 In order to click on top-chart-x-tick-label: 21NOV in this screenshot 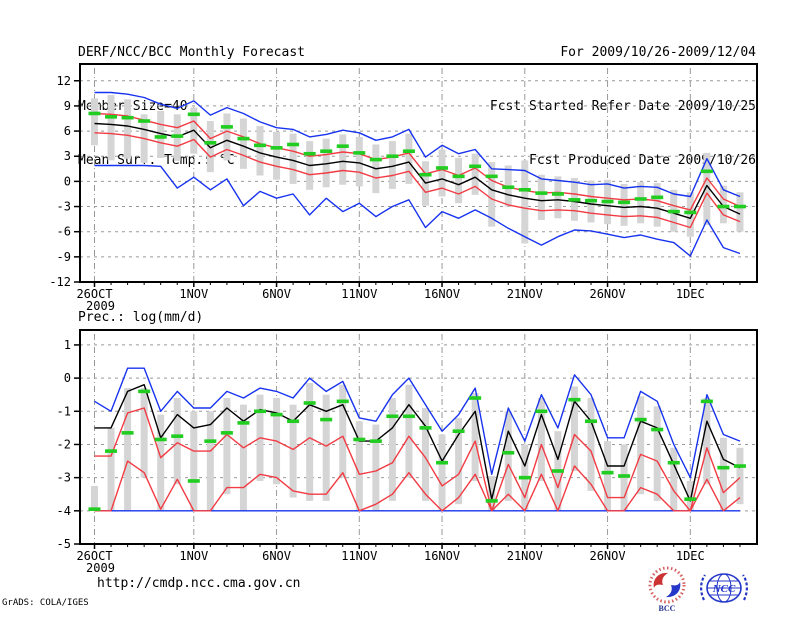, I will do `click(525, 294)`.